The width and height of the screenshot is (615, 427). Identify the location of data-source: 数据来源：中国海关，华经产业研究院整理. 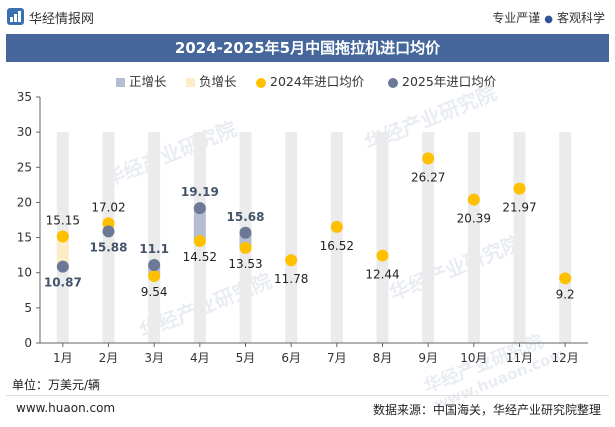
(486, 410).